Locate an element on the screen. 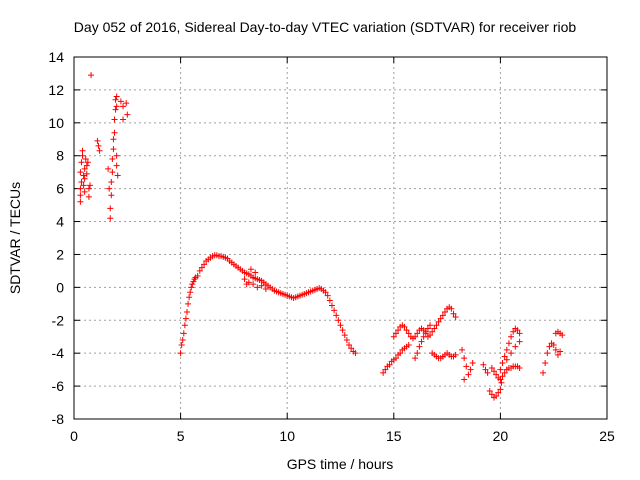  y-tick-label: 6 is located at coordinates (60, 189).